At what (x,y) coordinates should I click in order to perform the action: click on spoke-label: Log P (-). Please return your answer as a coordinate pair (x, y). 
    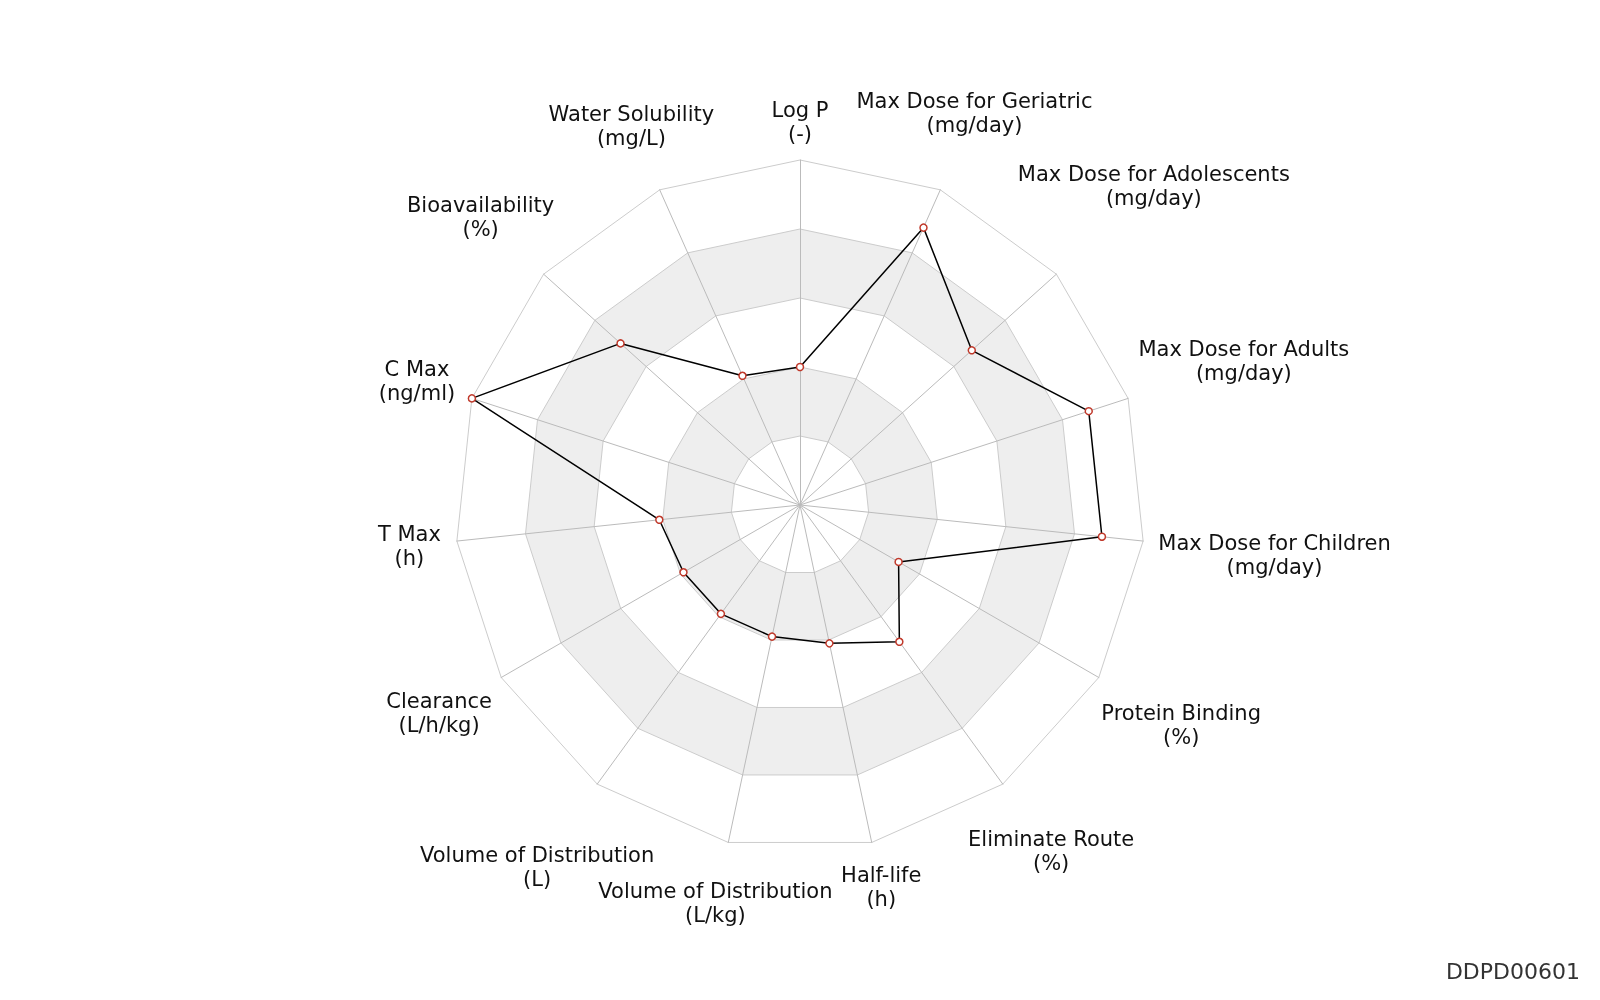
    Looking at the image, I should click on (800, 122).